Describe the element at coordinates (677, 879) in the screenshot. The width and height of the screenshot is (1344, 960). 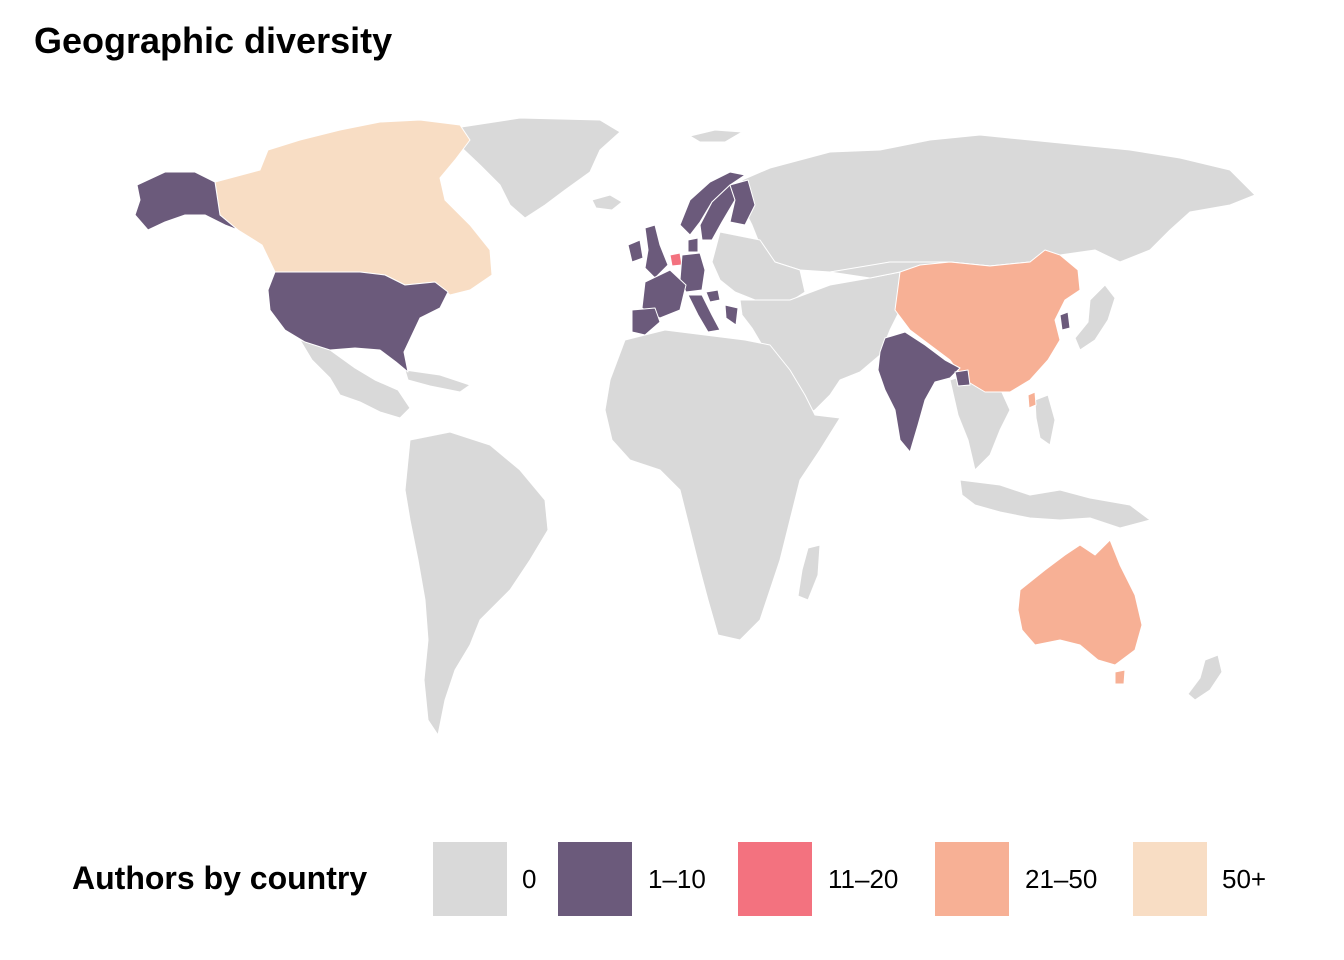
I see `legend-label-1-10: 1–10` at that location.